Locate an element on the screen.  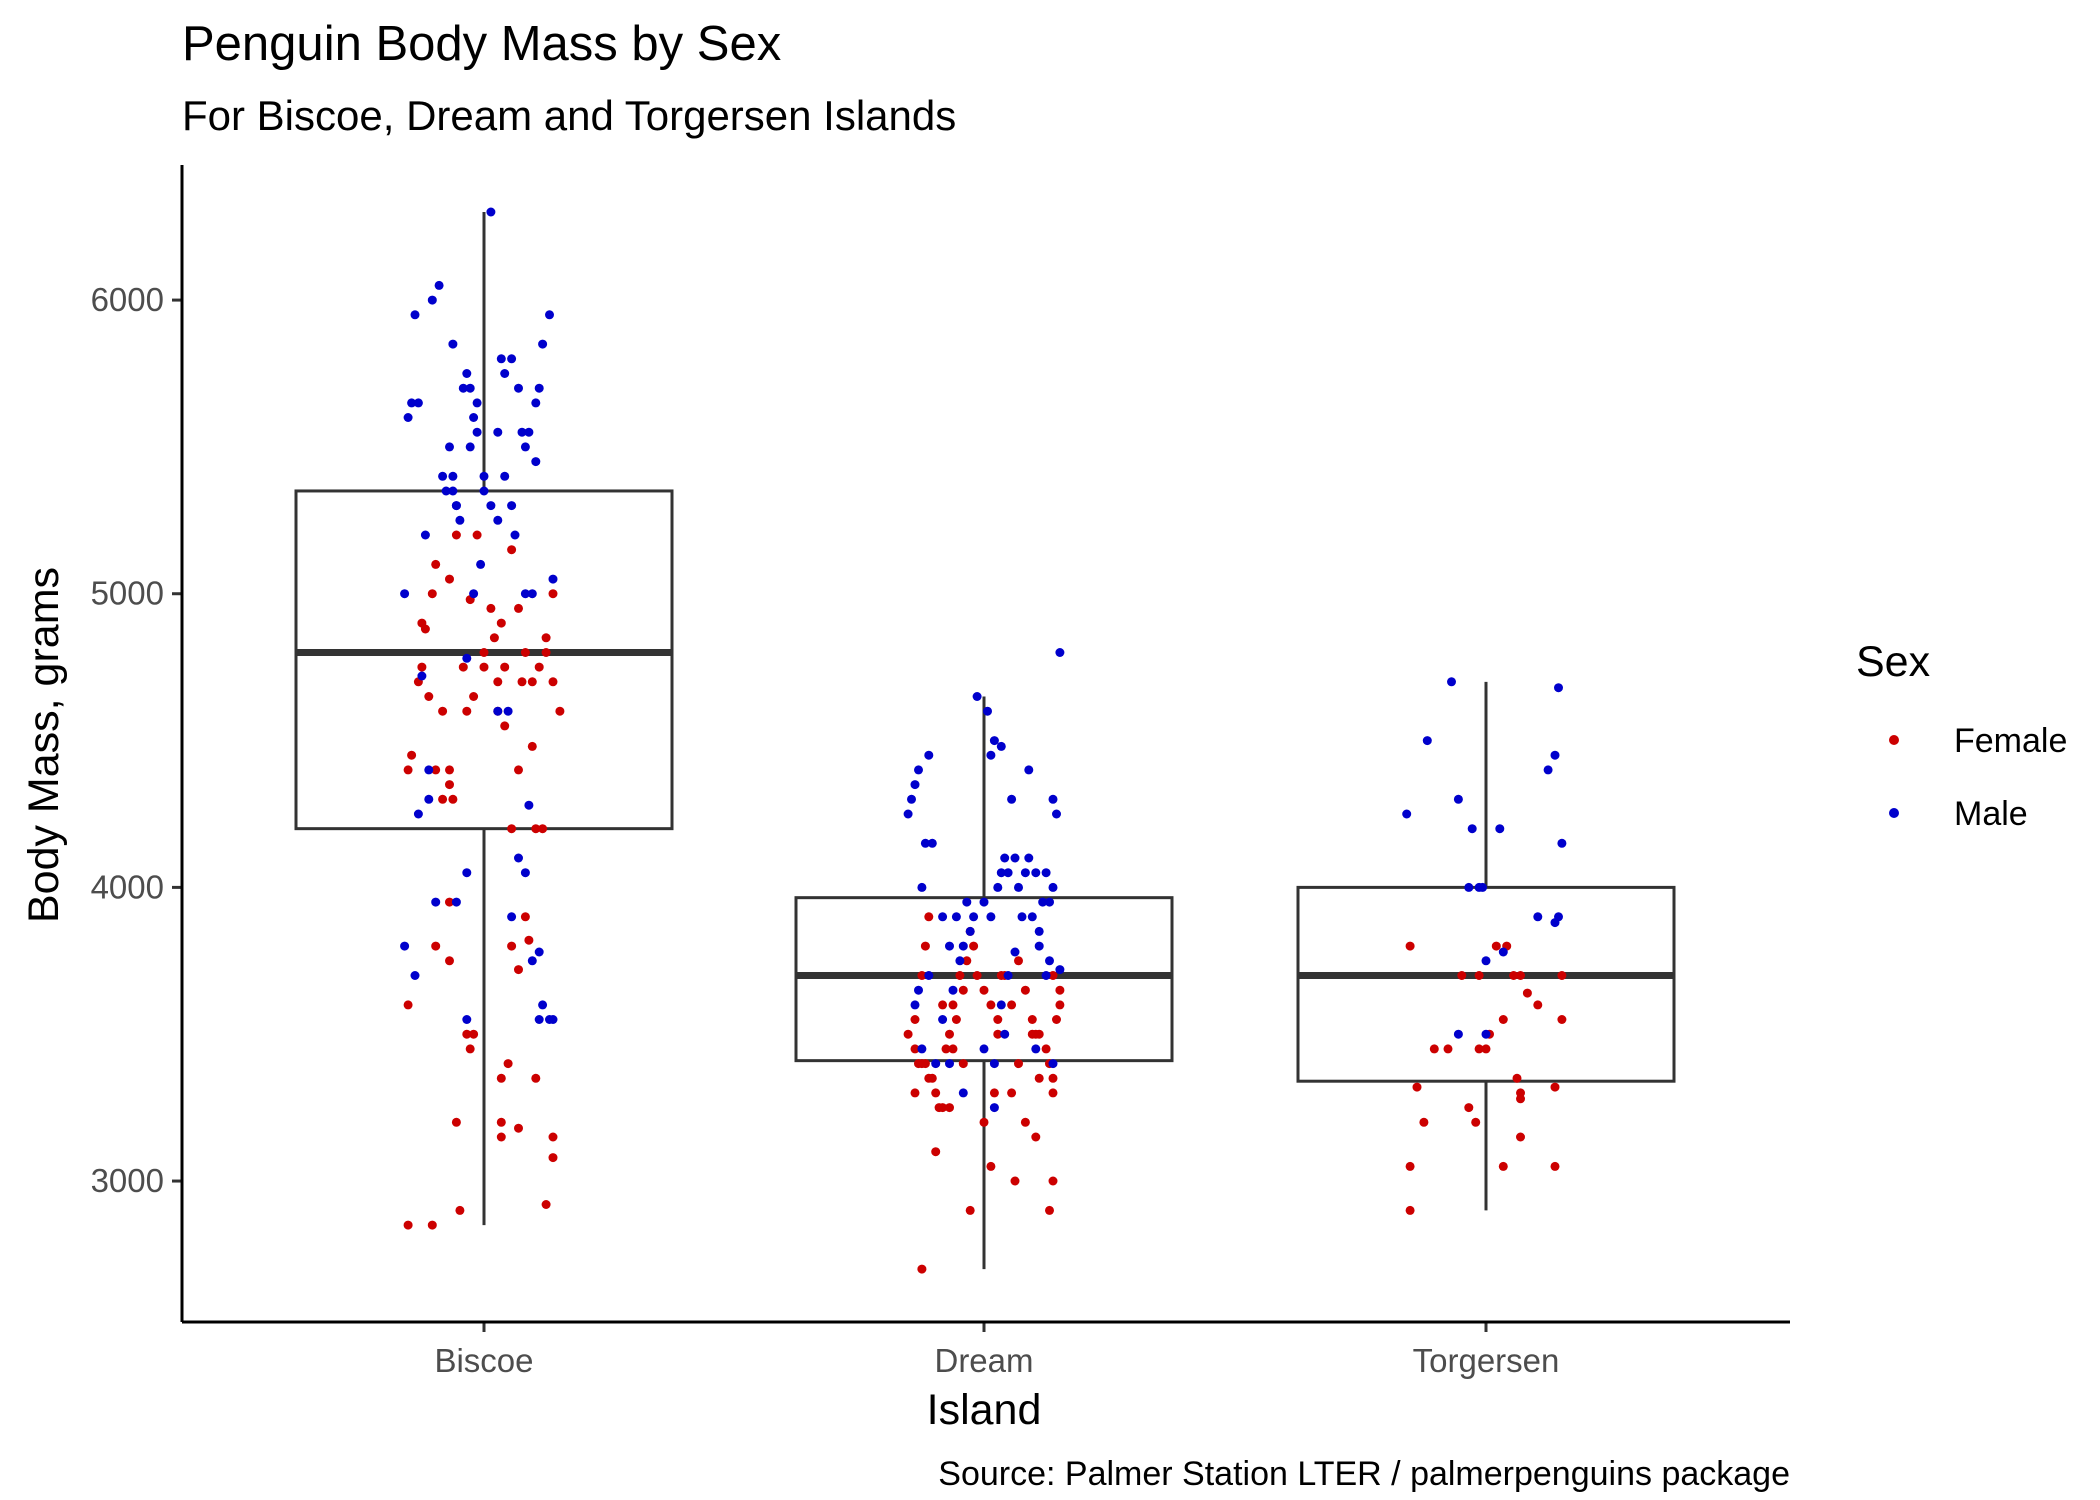
legend-swatch-female is located at coordinates (1894, 740).